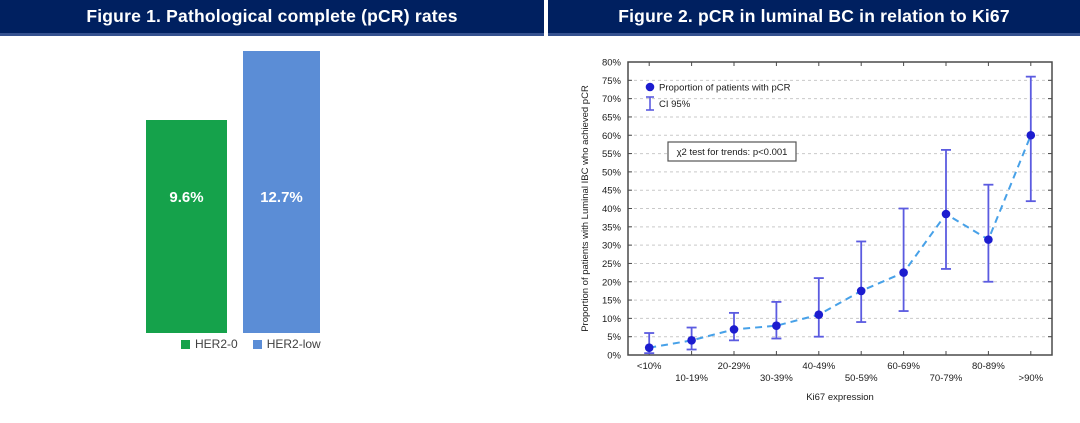 This screenshot has height=423, width=1080. What do you see at coordinates (649, 366) in the screenshot?
I see `x-tick-label: <10%` at bounding box center [649, 366].